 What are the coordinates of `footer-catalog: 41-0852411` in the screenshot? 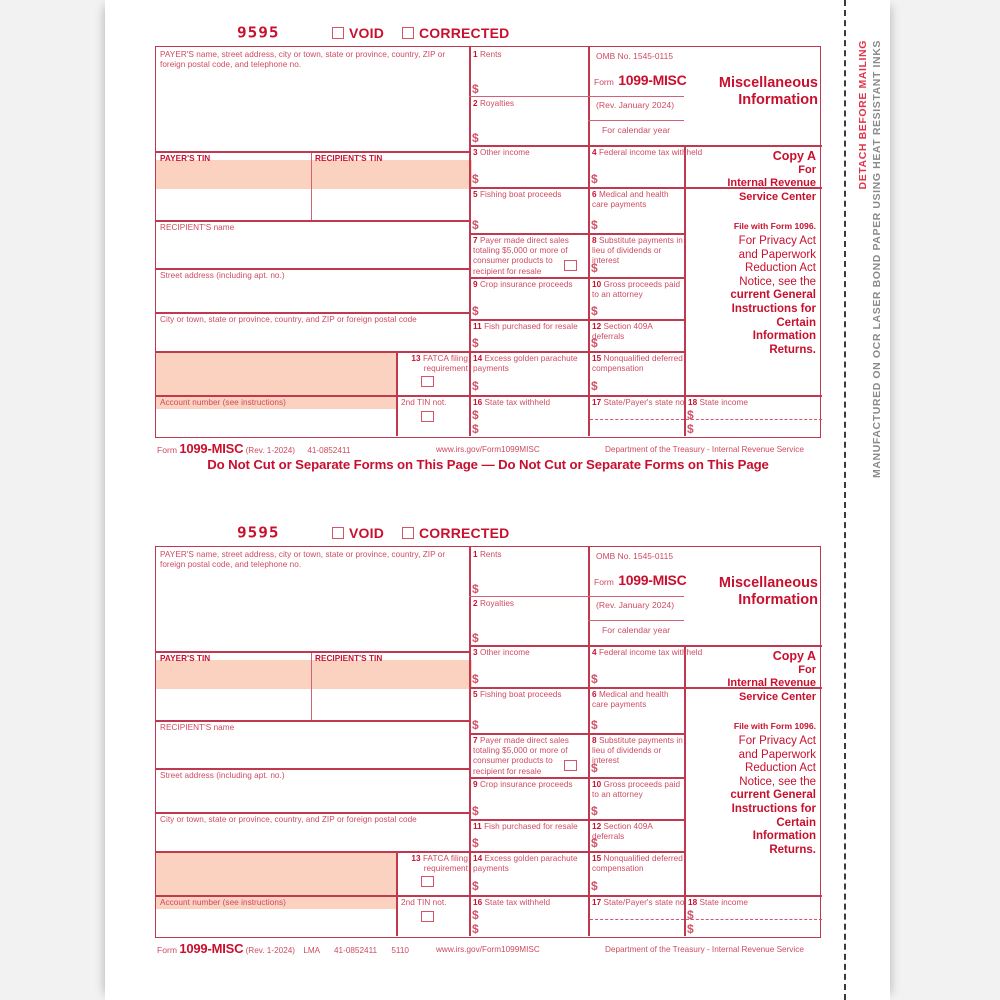 It's located at (329, 450).